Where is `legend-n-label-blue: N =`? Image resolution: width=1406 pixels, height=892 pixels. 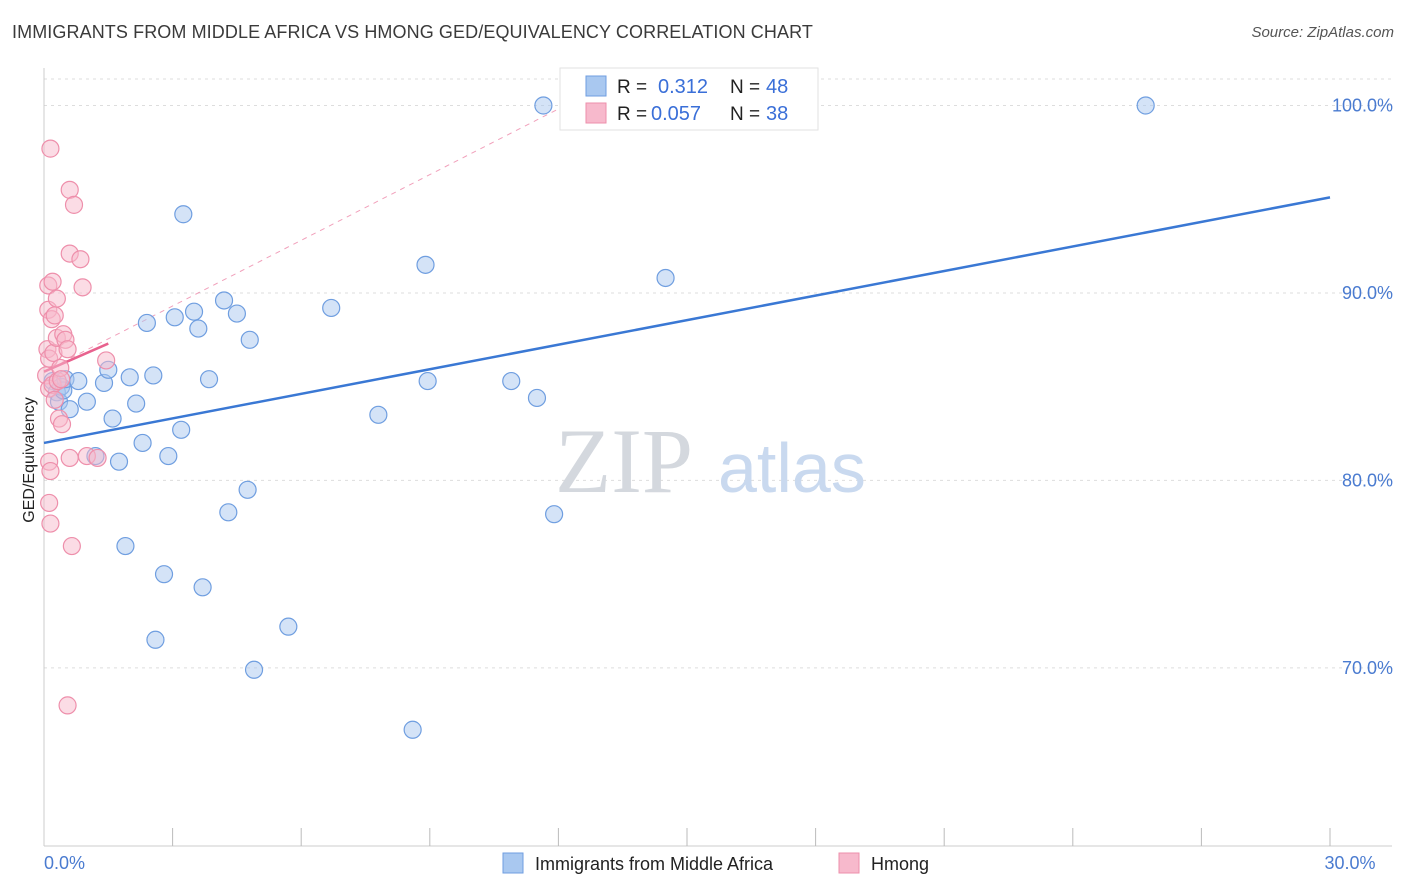 legend-n-label-blue: N = is located at coordinates (745, 87).